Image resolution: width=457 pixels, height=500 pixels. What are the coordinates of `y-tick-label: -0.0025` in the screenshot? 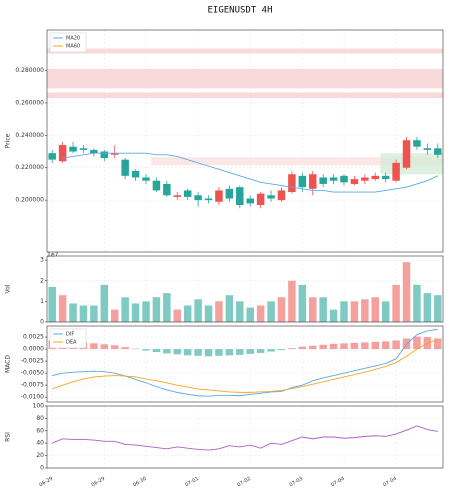 It's located at (32, 361).